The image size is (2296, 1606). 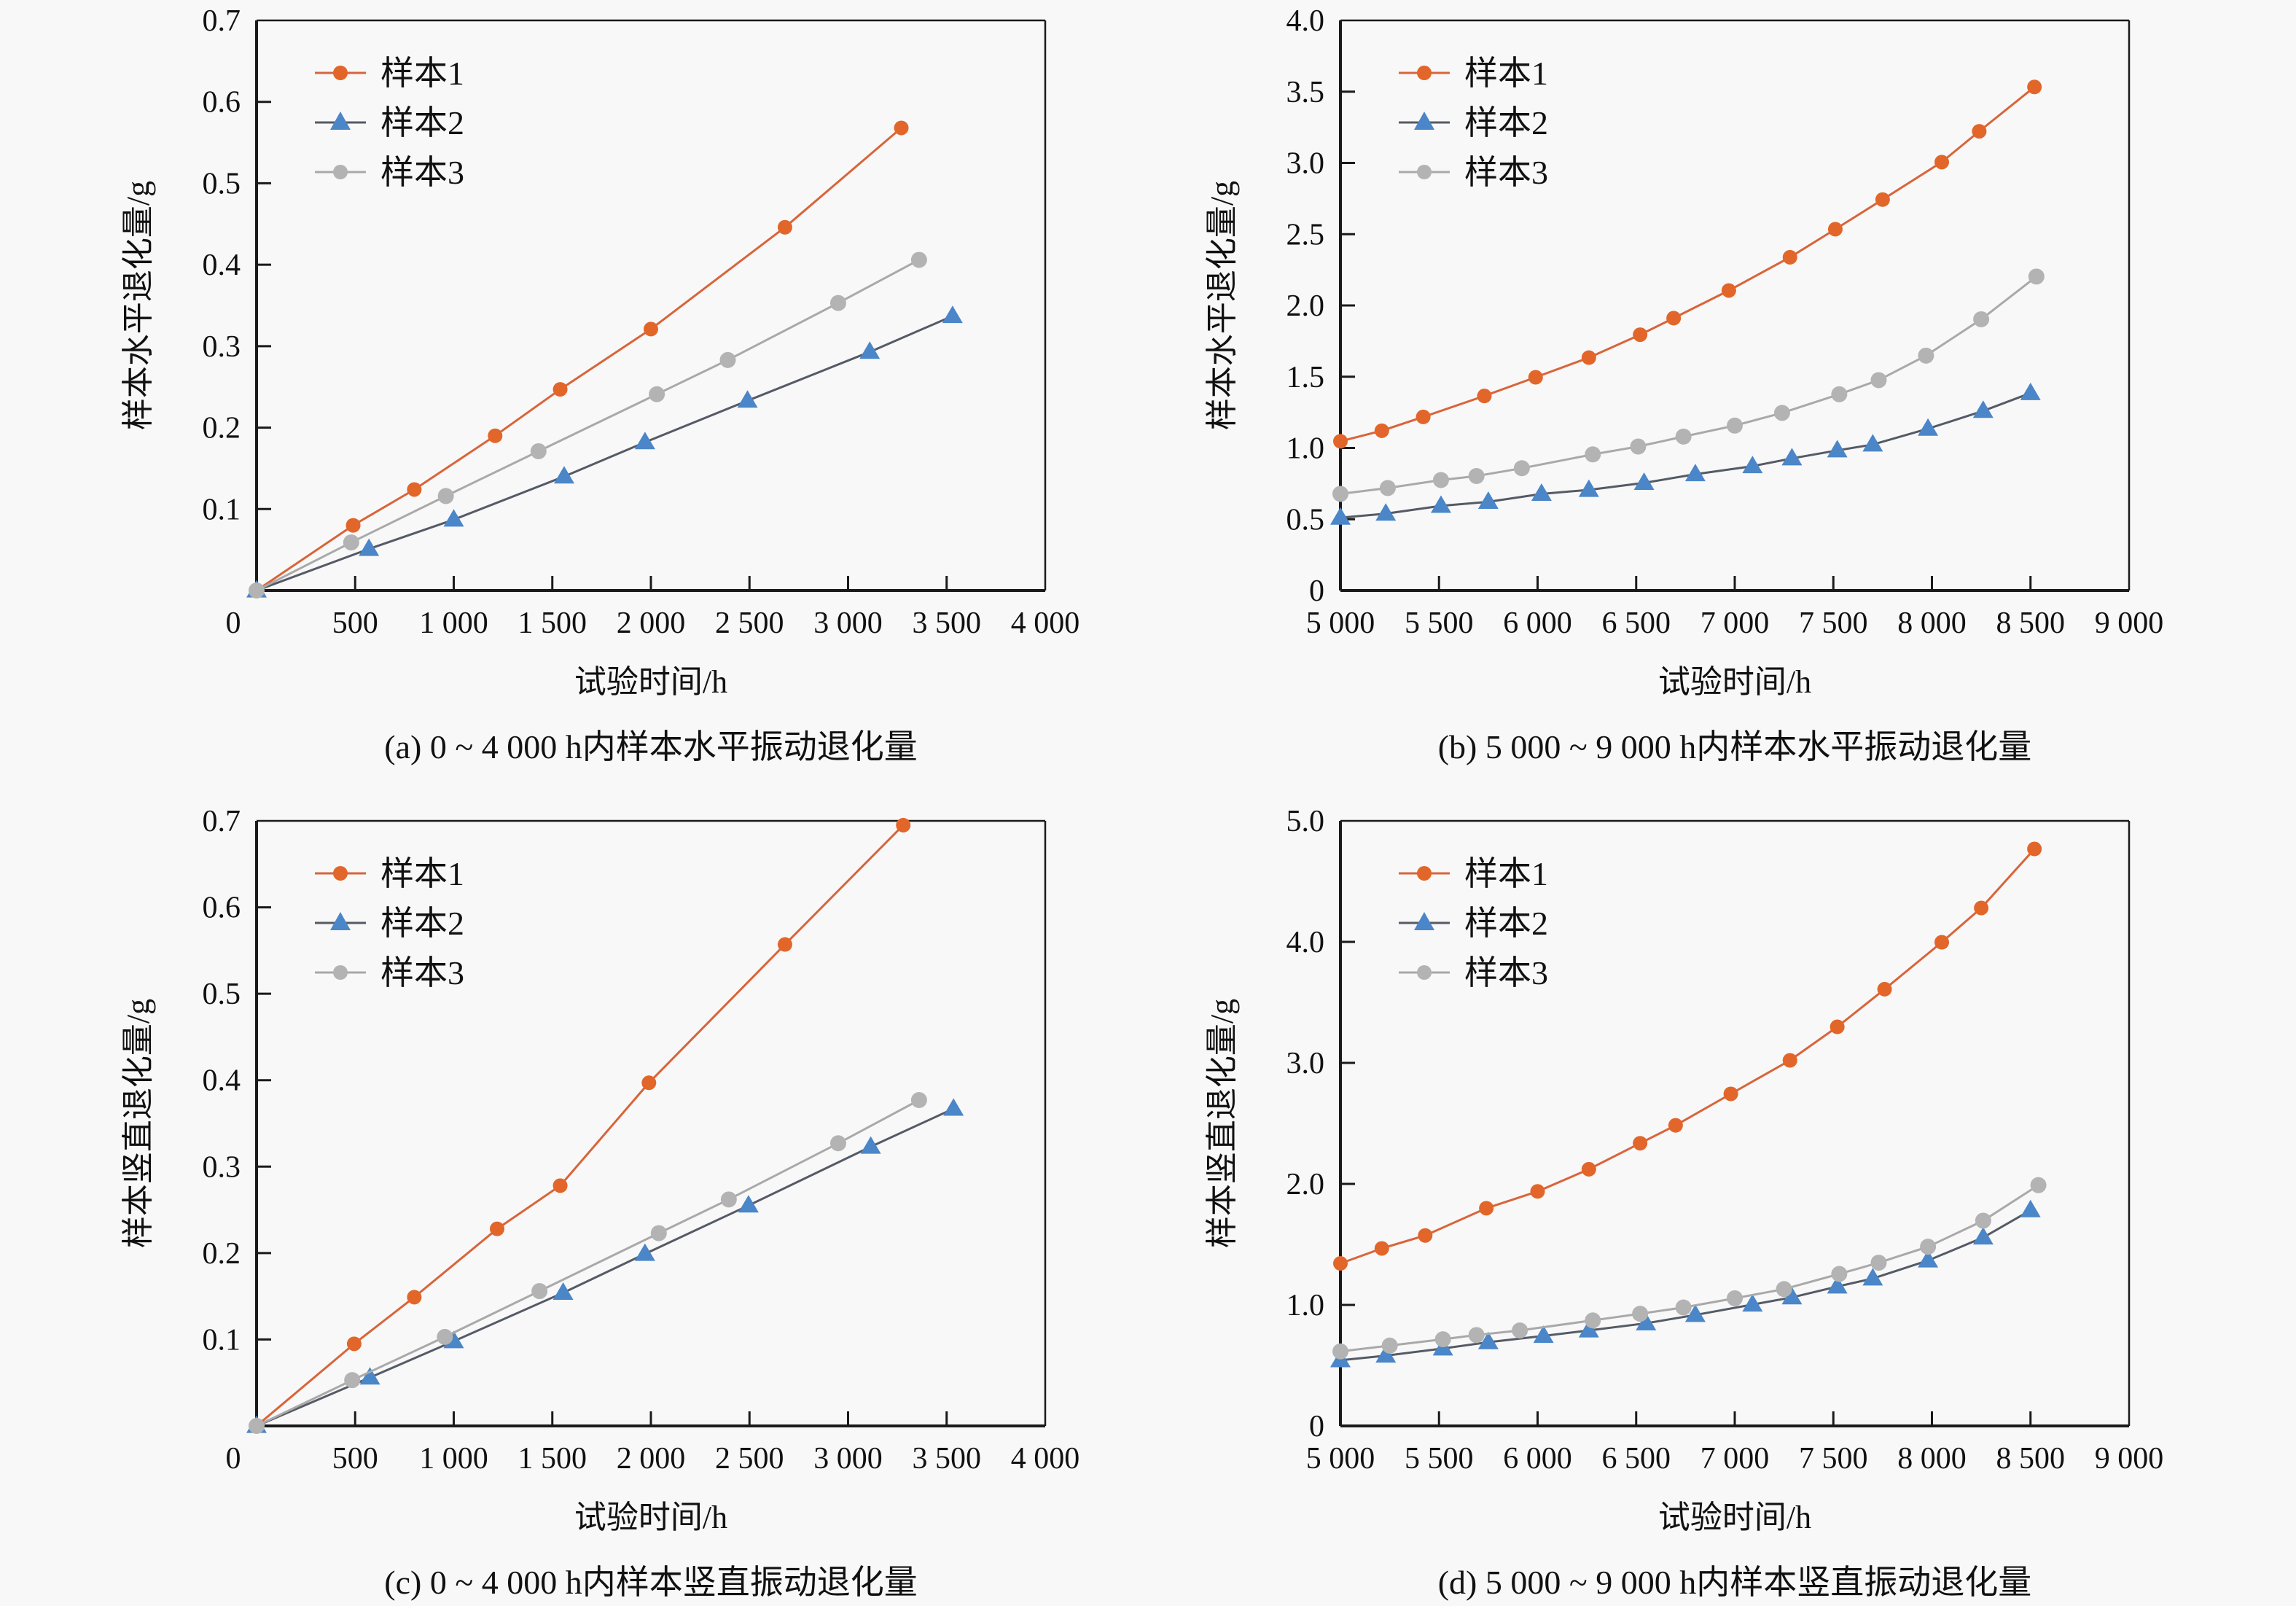 What do you see at coordinates (1222, 305) in the screenshot?
I see `y-axis-title: 样本水平退化量/g` at bounding box center [1222, 305].